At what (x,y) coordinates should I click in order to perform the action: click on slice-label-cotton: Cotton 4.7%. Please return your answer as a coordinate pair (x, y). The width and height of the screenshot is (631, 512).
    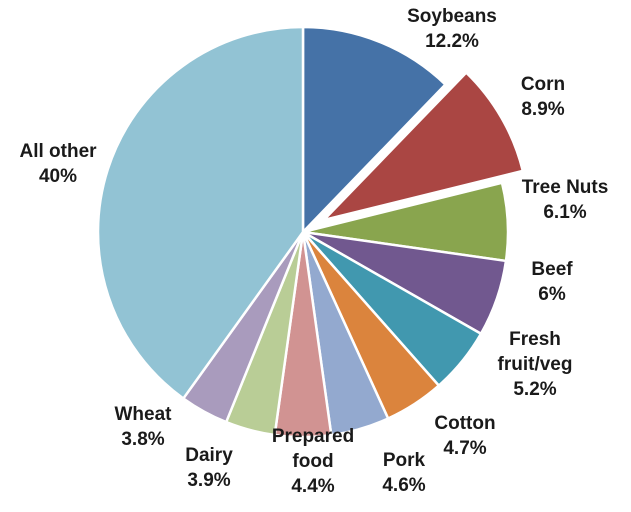
    Looking at the image, I should click on (464, 436).